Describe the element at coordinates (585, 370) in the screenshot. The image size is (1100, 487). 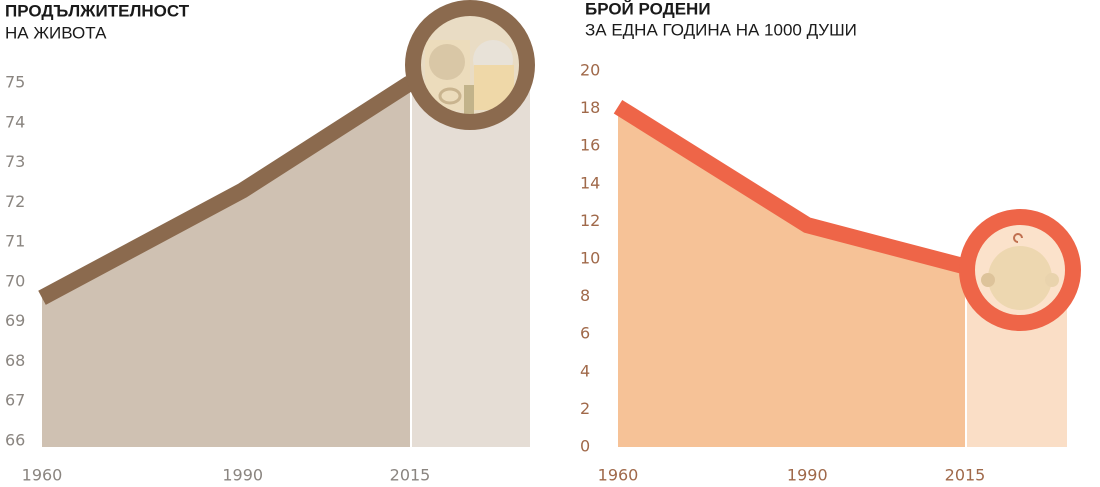
I see `y-tick-label: 4` at that location.